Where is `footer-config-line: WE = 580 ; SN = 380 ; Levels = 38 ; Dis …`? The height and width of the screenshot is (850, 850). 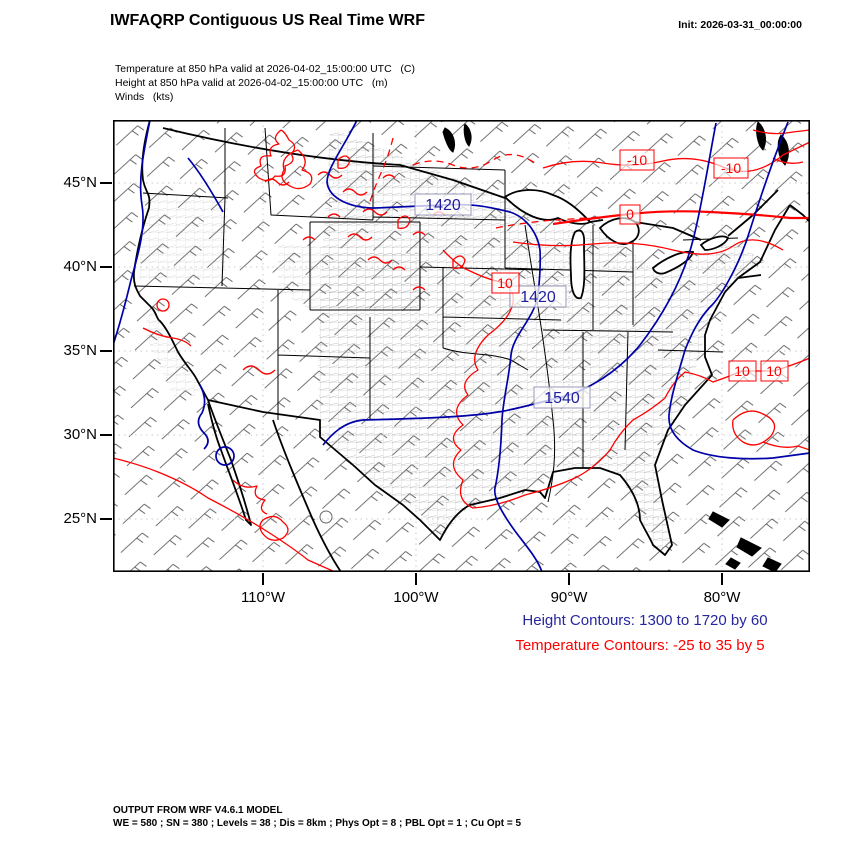
footer-config-line: WE = 580 ; SN = 380 ; Levels = 38 ; Dis … is located at coordinates (317, 823).